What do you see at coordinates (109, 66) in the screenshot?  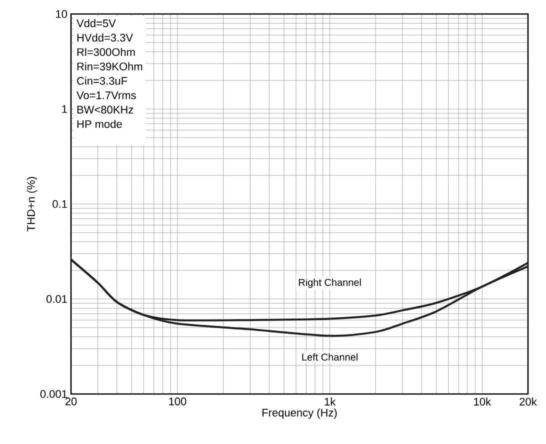 I see `annotation: Rin=39KOhm` at bounding box center [109, 66].